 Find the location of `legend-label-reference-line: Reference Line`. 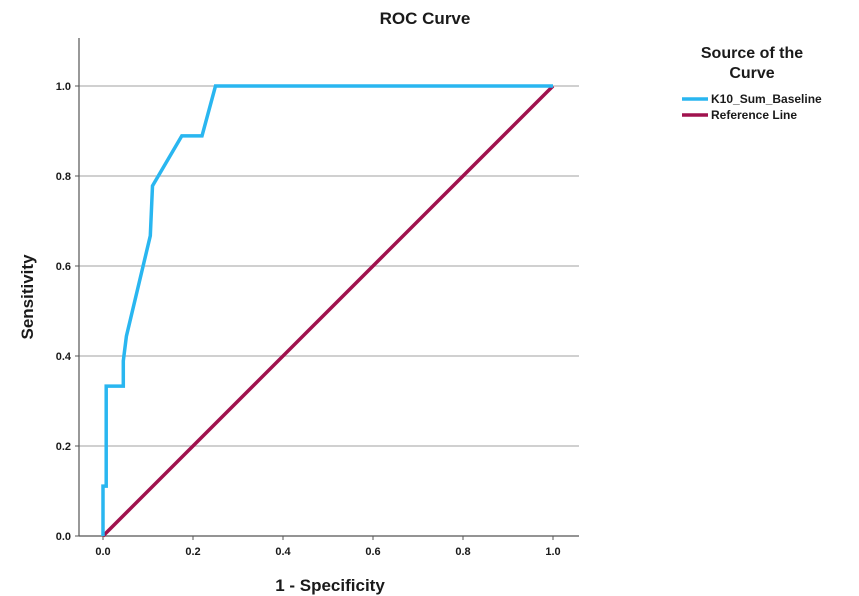

legend-label-reference-line: Reference Line is located at coordinates (754, 115).